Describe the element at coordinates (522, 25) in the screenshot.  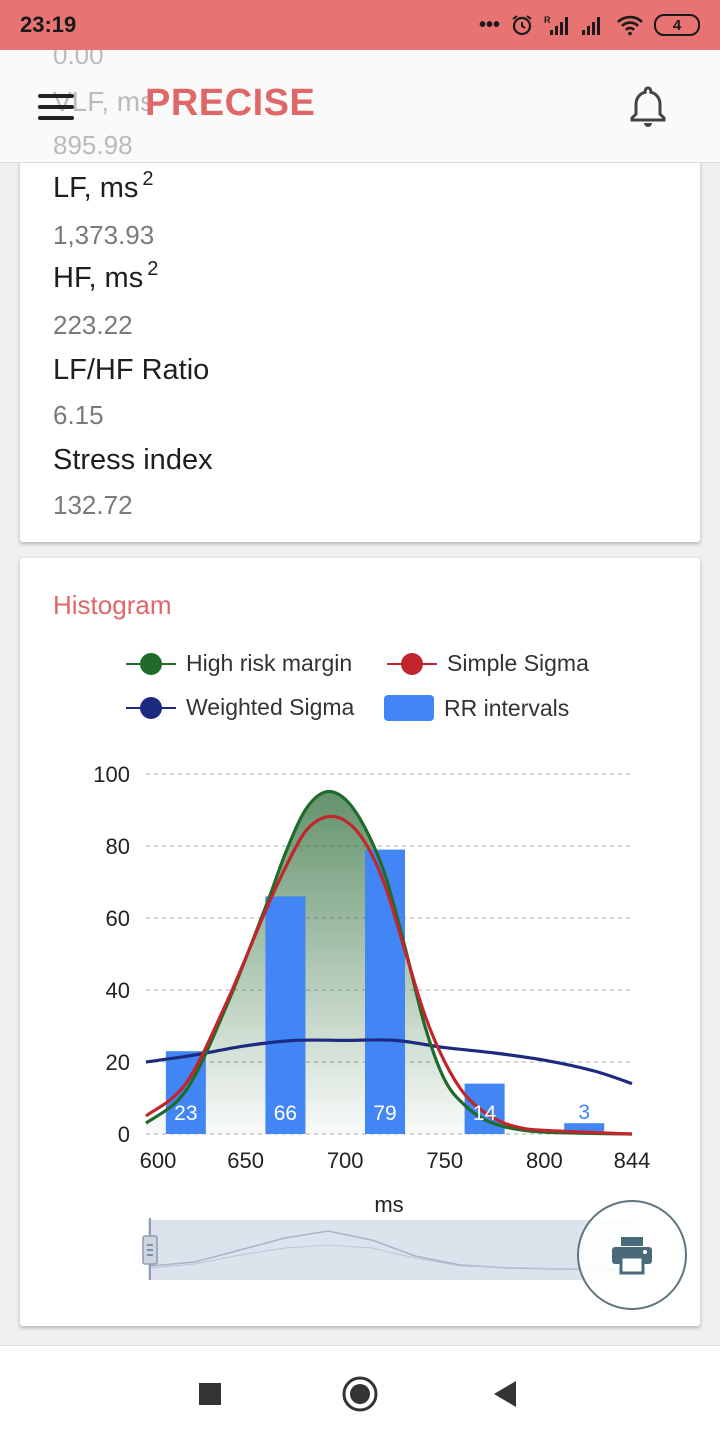
I see `alarm-icon` at that location.